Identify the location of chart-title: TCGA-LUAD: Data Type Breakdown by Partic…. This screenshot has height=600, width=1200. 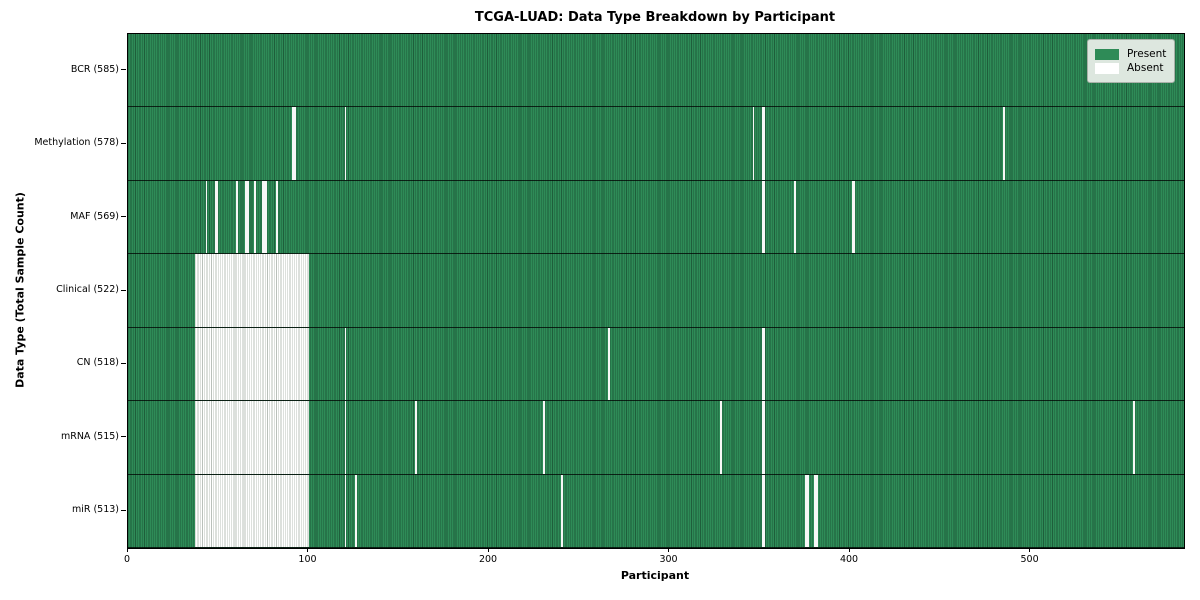
(655, 17).